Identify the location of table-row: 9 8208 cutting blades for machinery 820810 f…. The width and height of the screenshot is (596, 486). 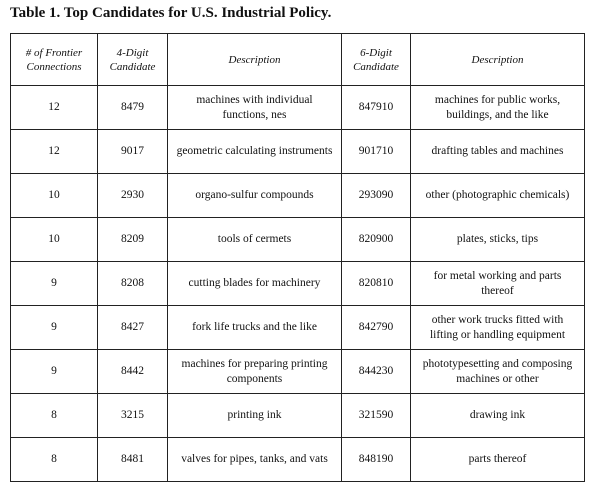
(297, 283).